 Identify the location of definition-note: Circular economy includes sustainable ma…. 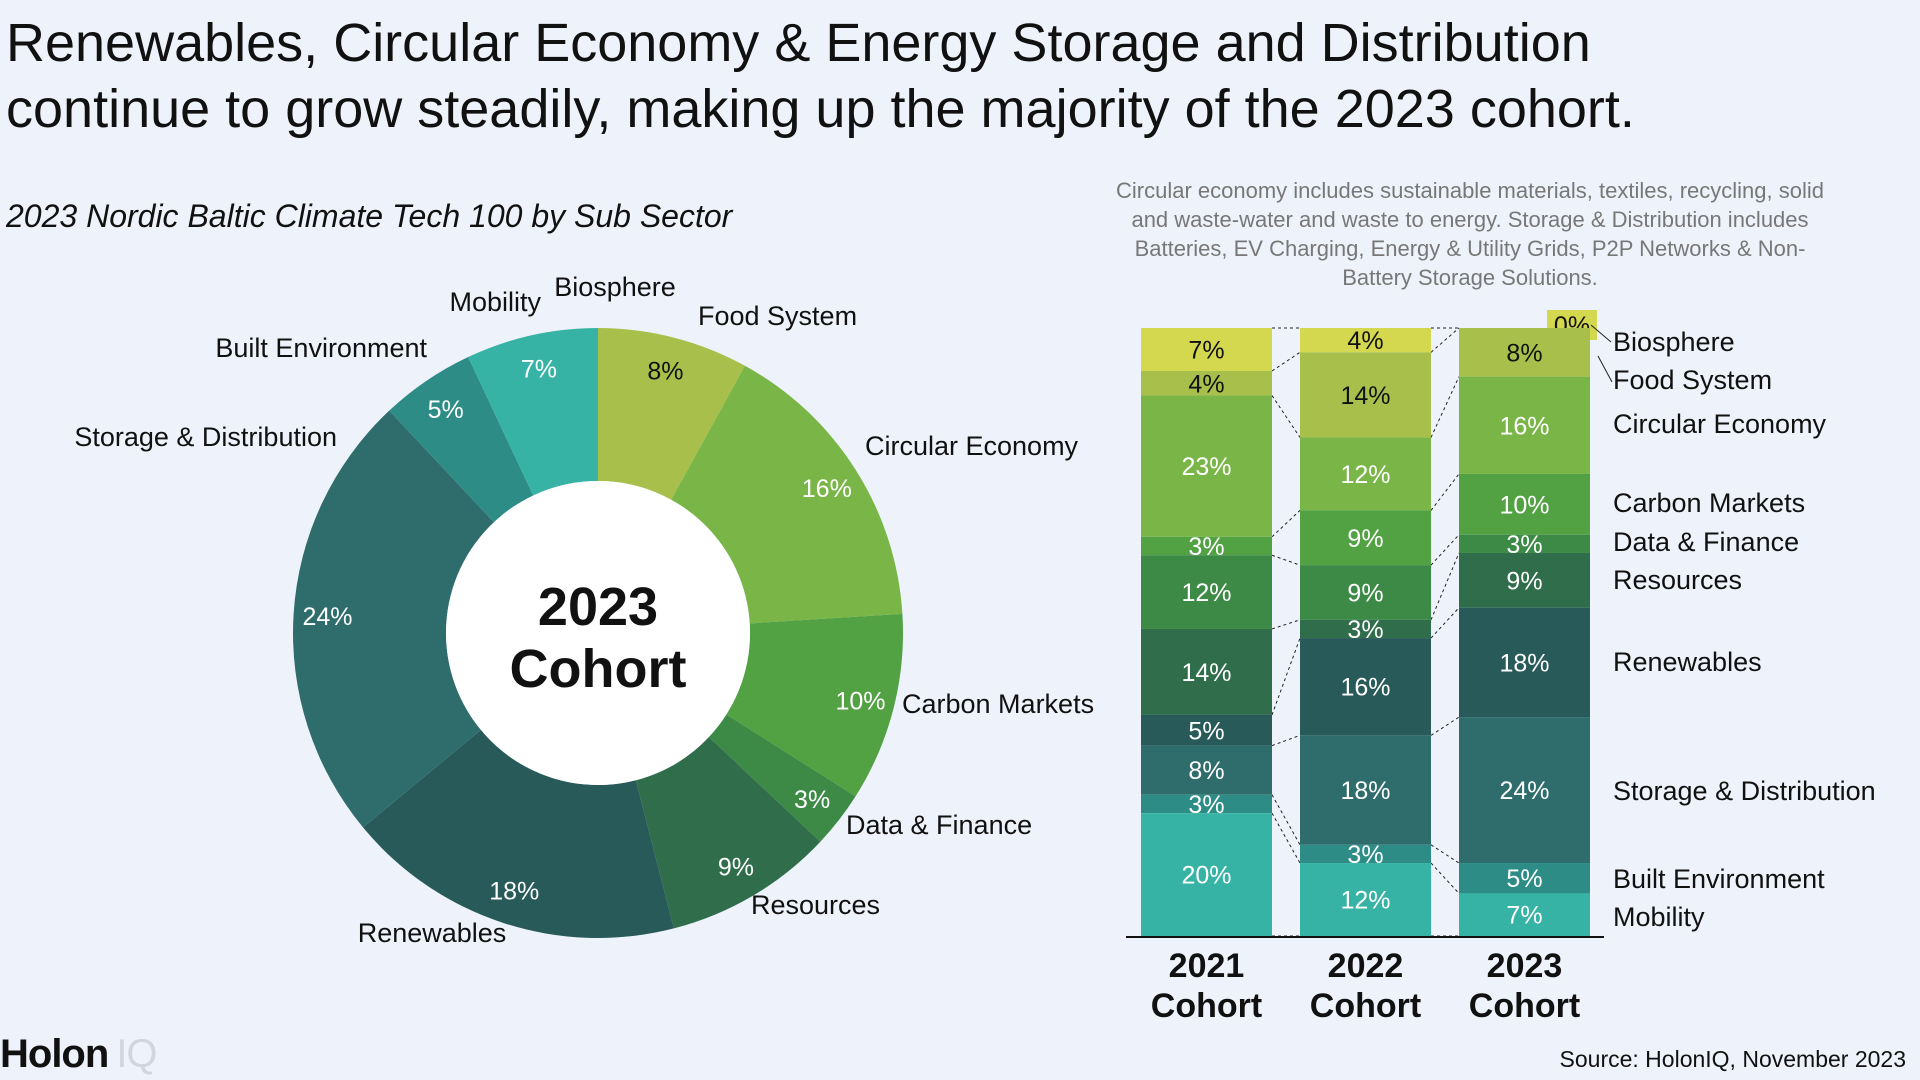
(1470, 234).